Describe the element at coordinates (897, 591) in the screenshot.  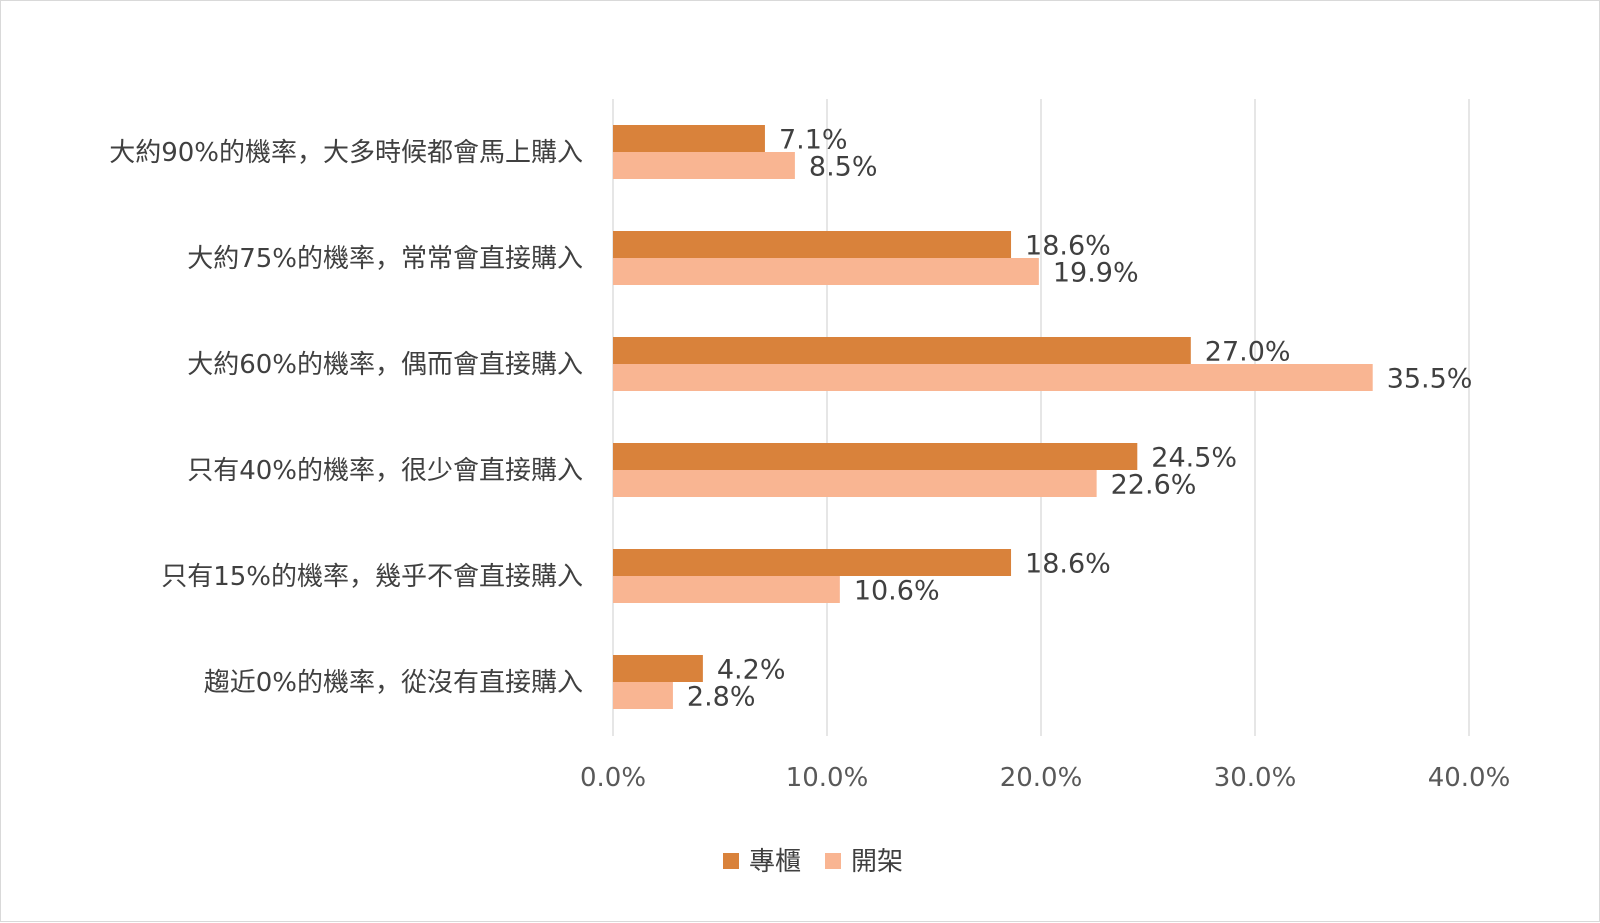
I see `data-label: 10.6%` at that location.